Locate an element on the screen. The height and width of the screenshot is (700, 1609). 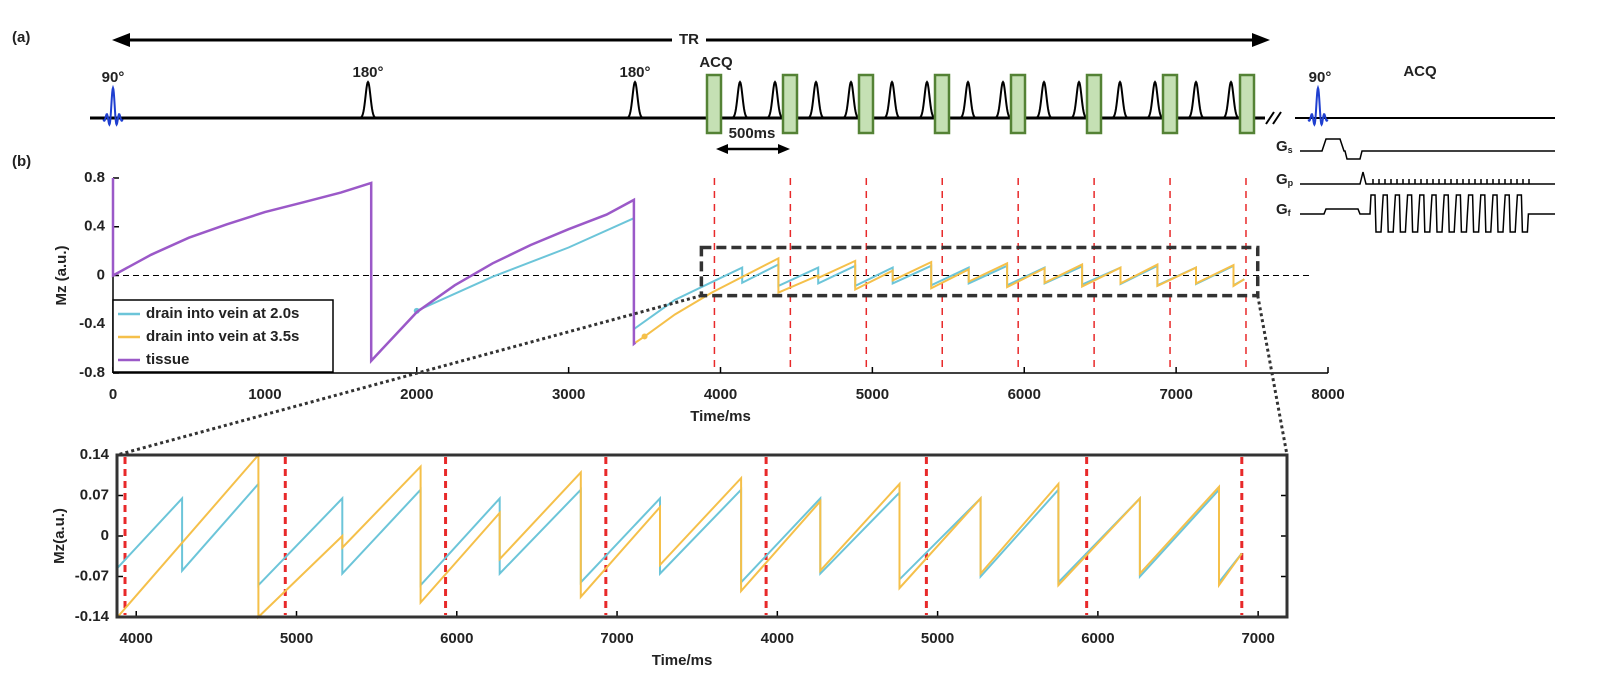
gradient-label: Gs is located at coordinates (1284, 146).